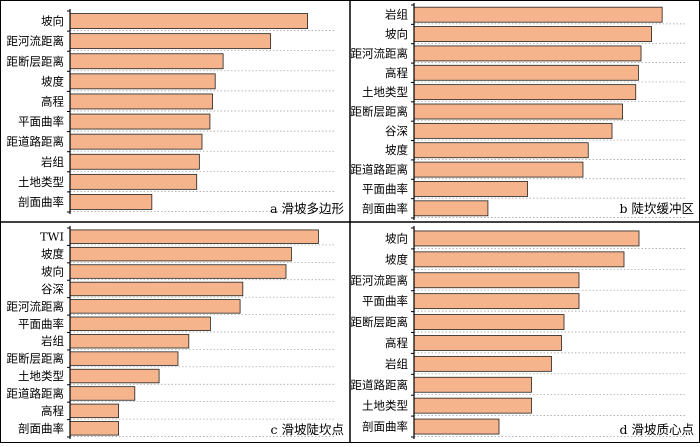  I want to click on category-label: TWI, so click(52, 237).